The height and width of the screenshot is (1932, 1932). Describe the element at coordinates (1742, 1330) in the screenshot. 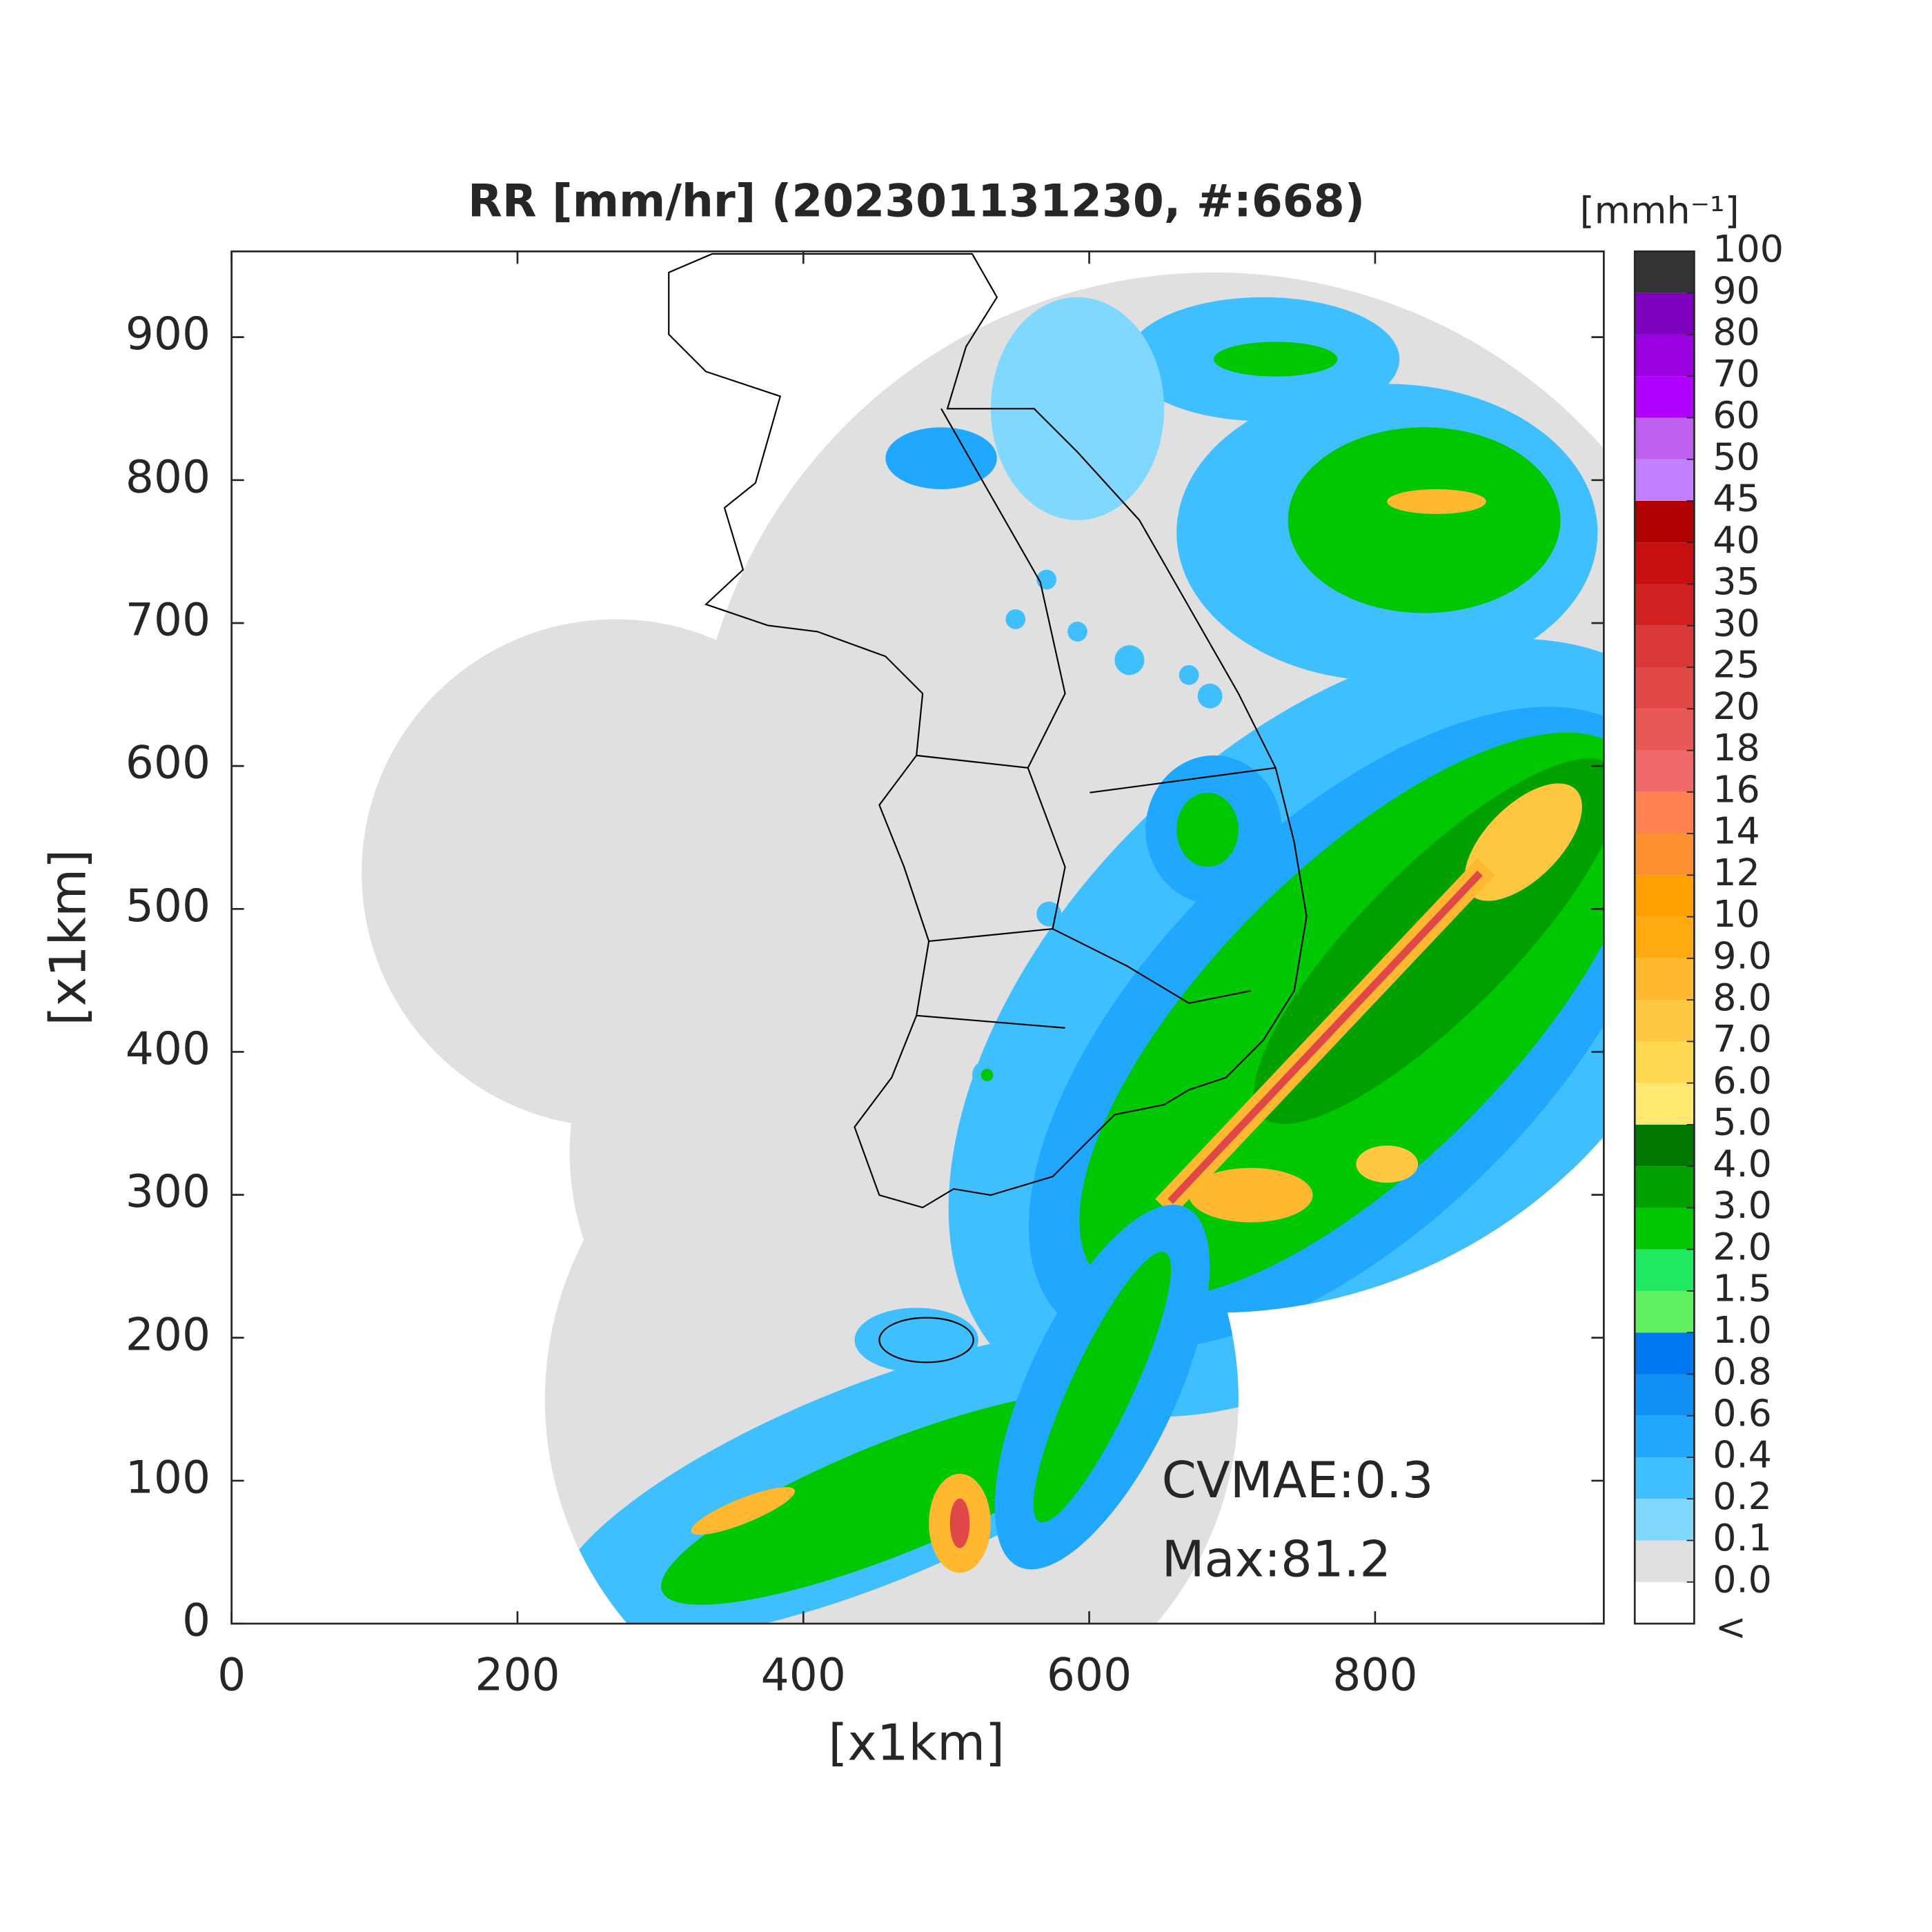

I see `colorbar-tick-label: 1.0` at that location.